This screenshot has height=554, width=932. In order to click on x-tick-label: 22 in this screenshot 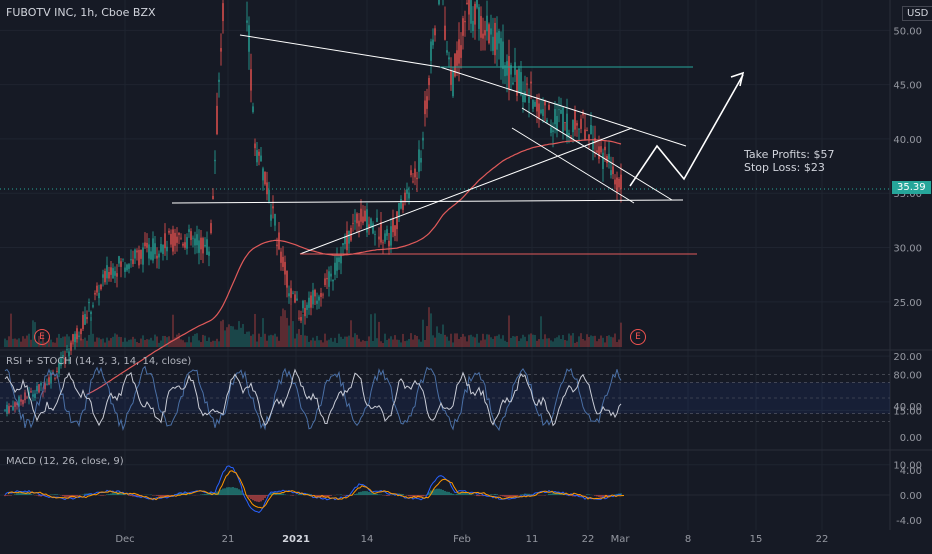, I will do `click(588, 539)`.